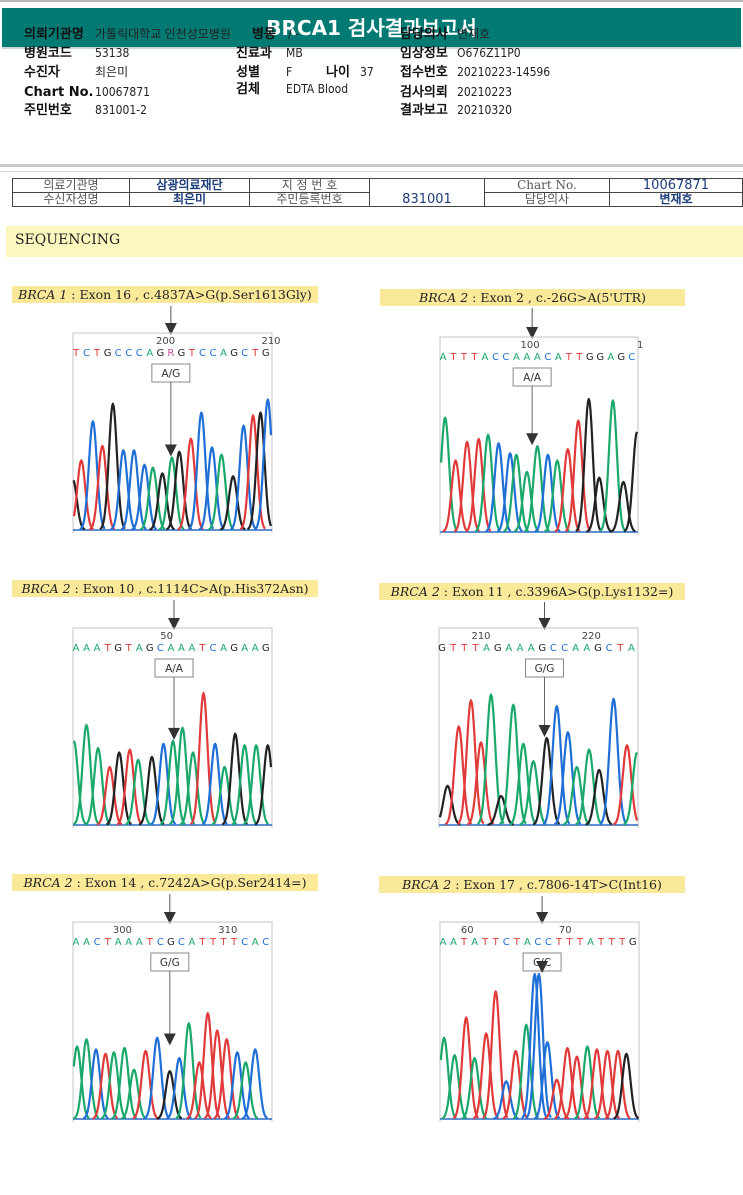 The height and width of the screenshot is (1195, 743). I want to click on info-field: 임상정보 O676Z11P0, so click(460, 53).